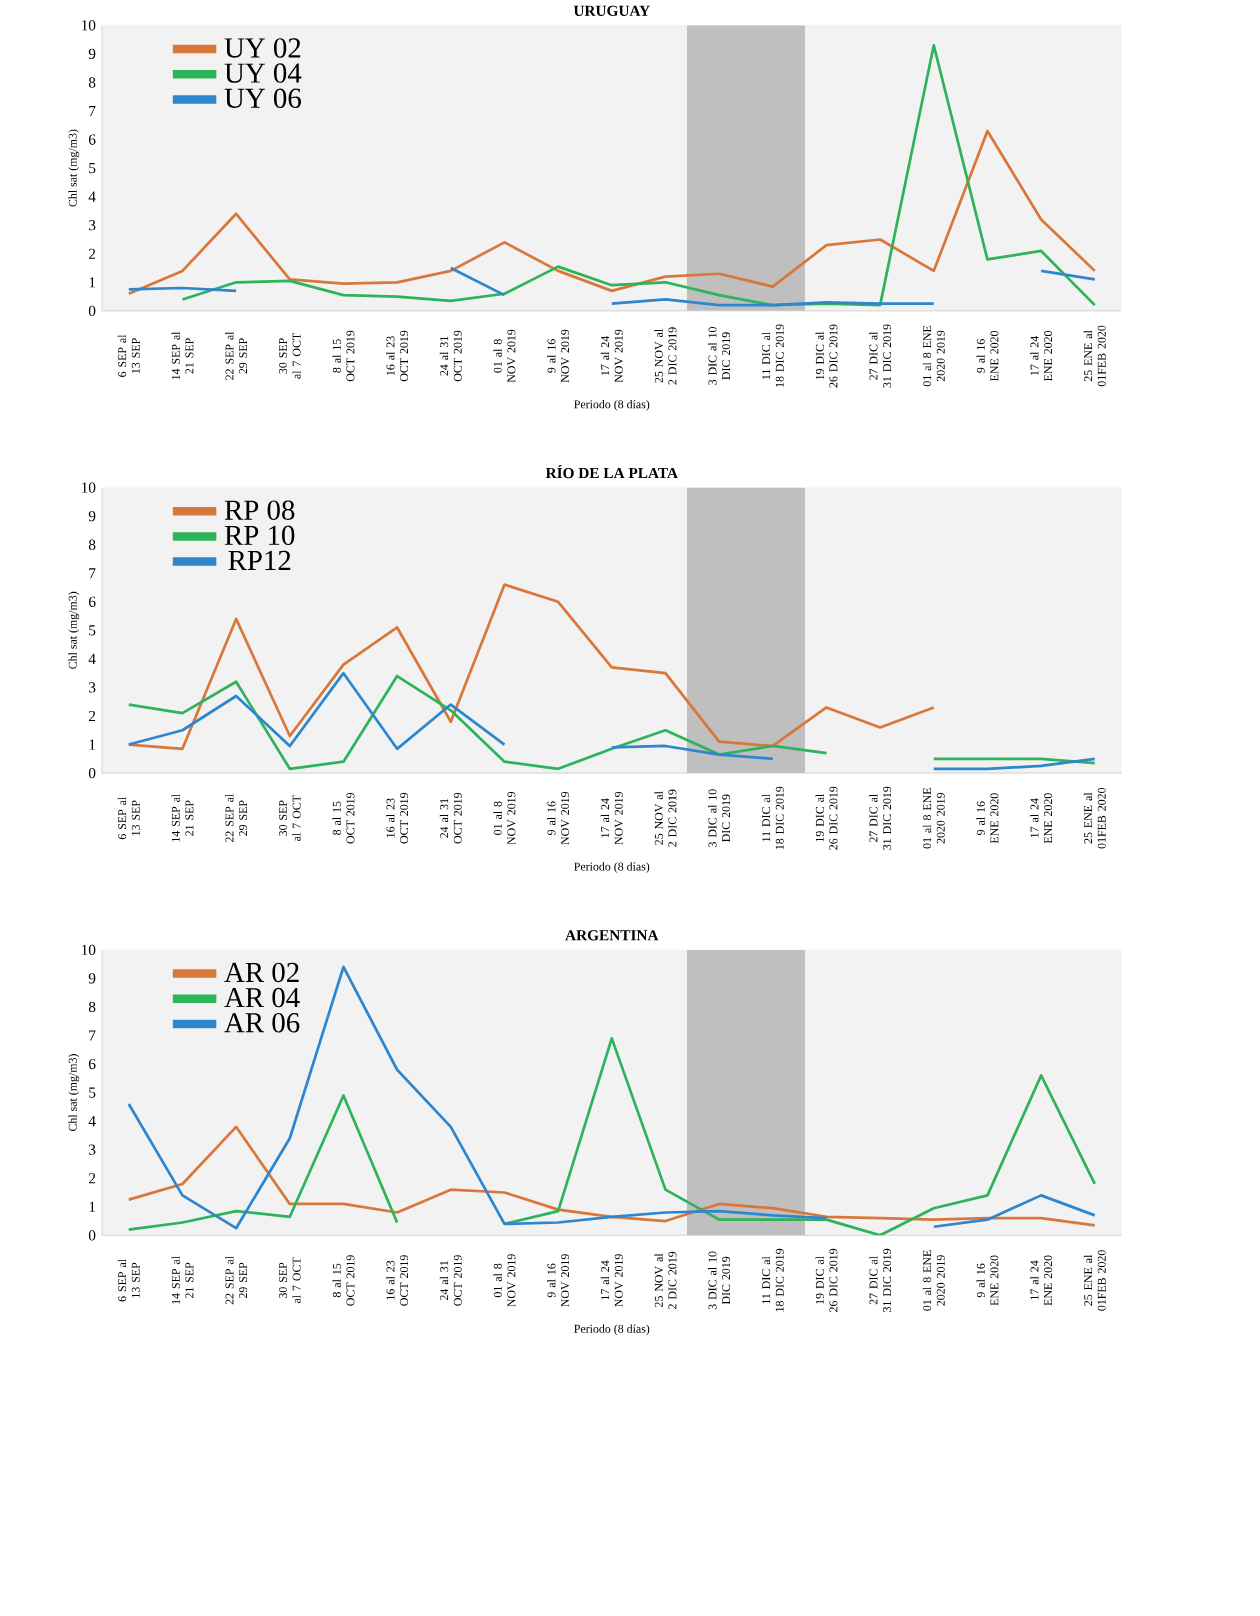 The image size is (1260, 1616). Describe the element at coordinates (262, 1023) in the screenshot. I see `legend-label: AR 06` at that location.